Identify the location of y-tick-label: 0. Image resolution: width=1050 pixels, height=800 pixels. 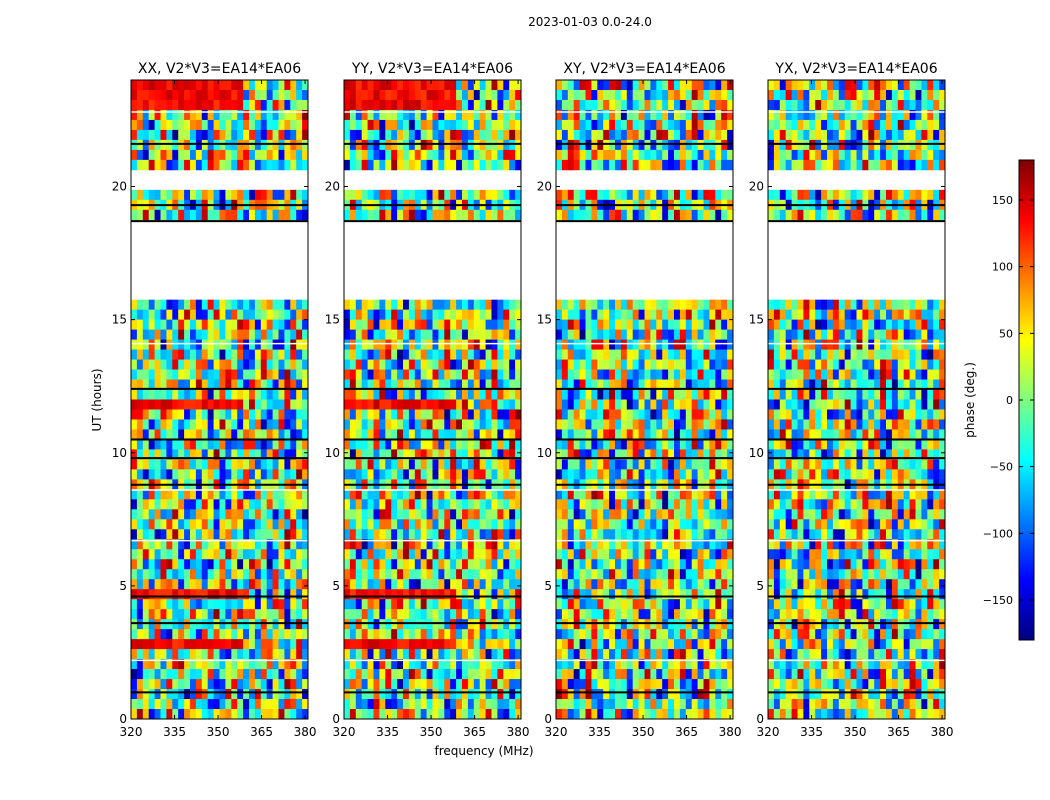
(123, 719).